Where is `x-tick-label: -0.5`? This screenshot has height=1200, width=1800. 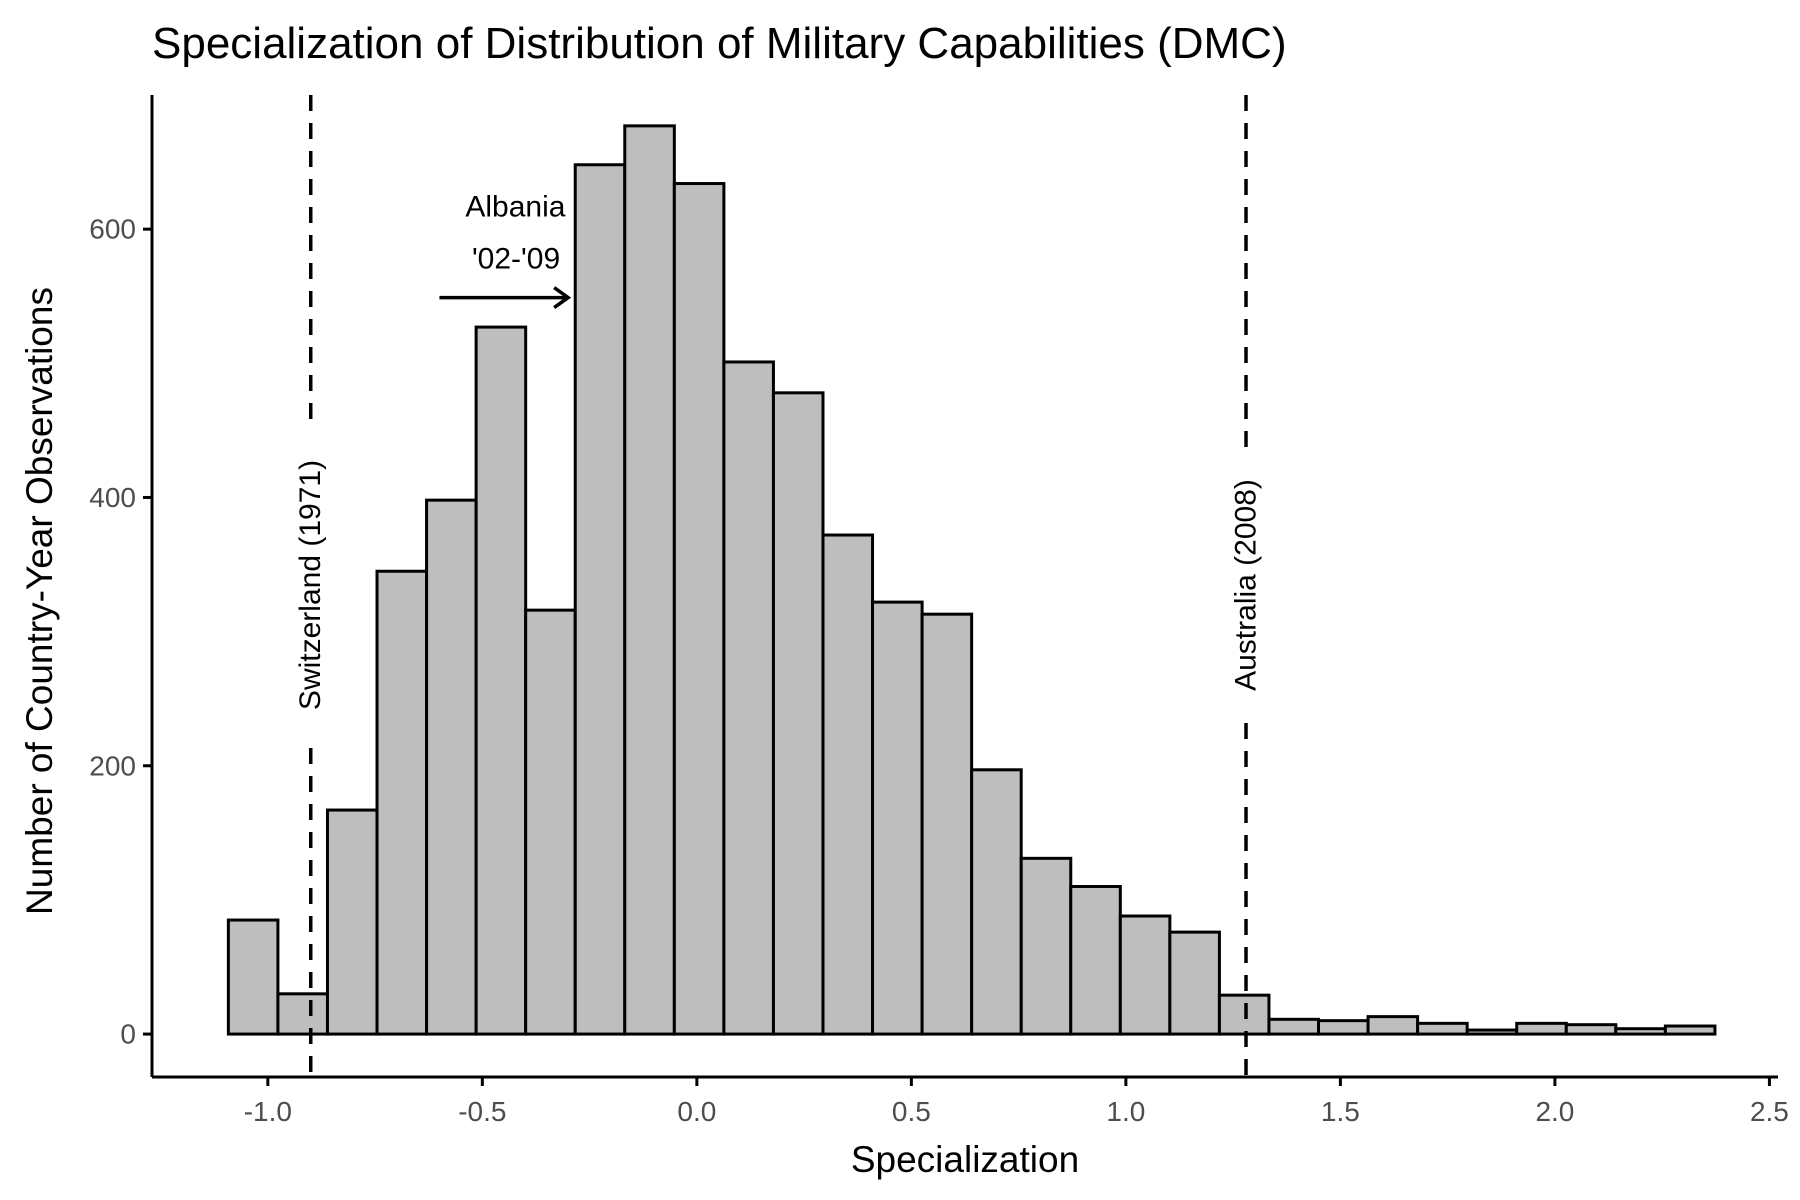
x-tick-label: -0.5 is located at coordinates (482, 1111).